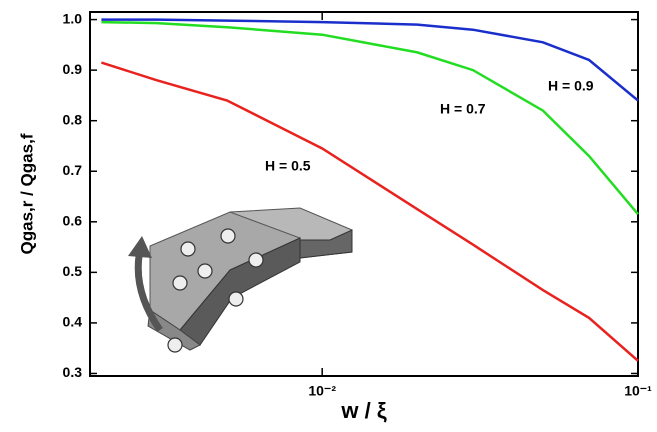 The height and width of the screenshot is (432, 657). I want to click on y-tick-label: 0.4, so click(73, 322).